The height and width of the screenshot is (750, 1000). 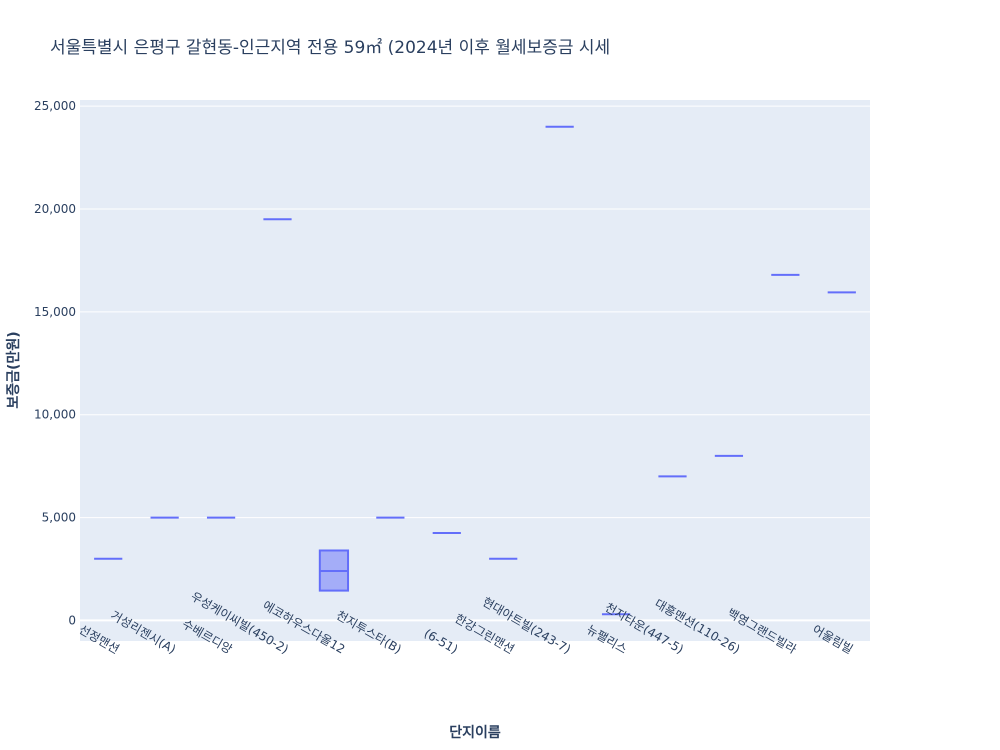 What do you see at coordinates (55, 415) in the screenshot?
I see `y-tick-label: 10,000` at bounding box center [55, 415].